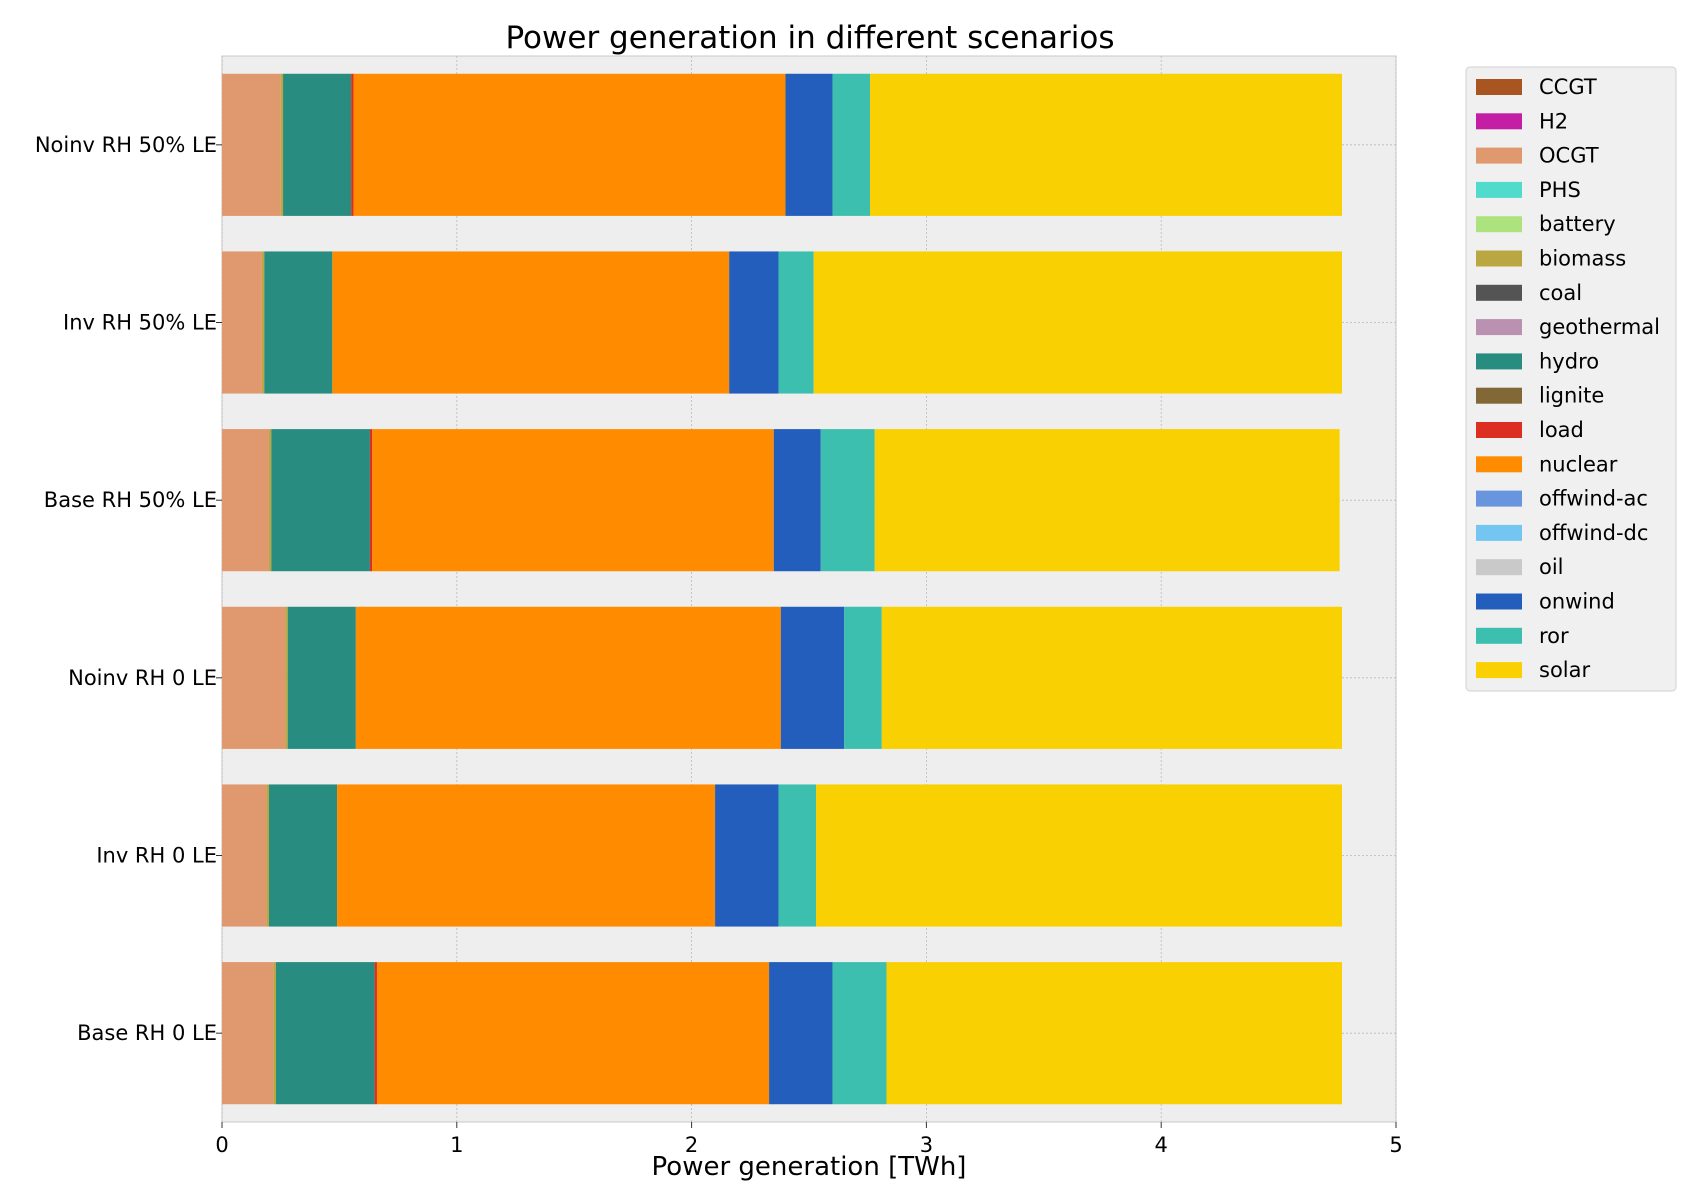 The width and height of the screenshot is (1700, 1200). Describe the element at coordinates (1551, 567) in the screenshot. I see `legend-label: oil` at that location.